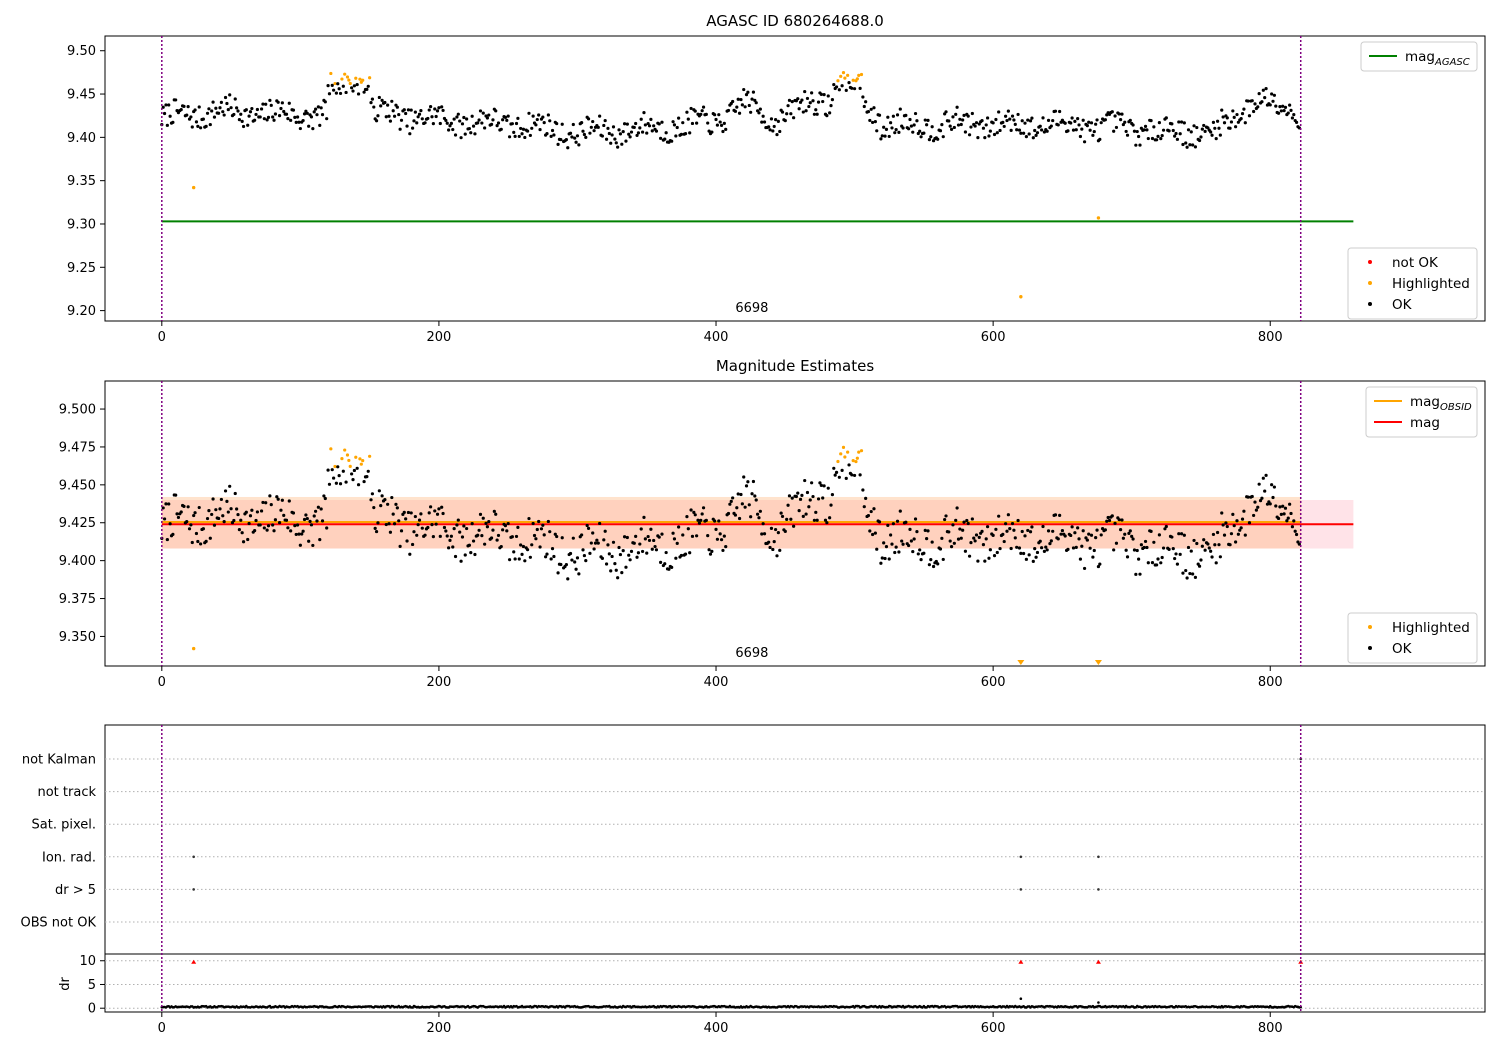  Describe the element at coordinates (81, 138) in the screenshot. I see `y-tick-label: 9.40` at that location.